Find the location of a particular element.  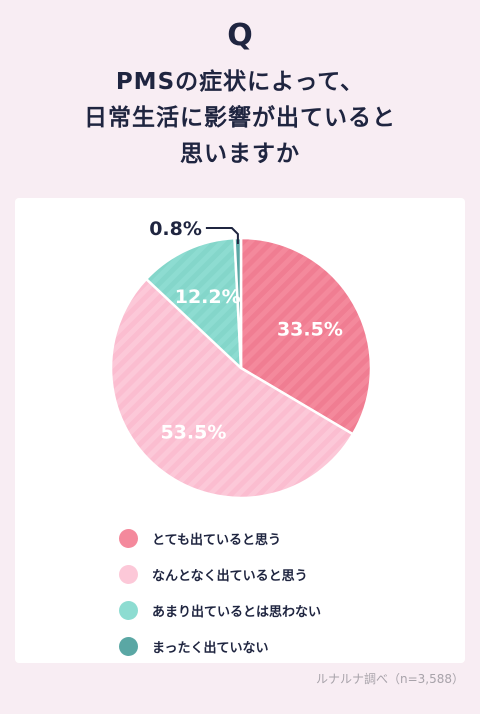

legend-label: とても出ていると思う is located at coordinates (216, 540).